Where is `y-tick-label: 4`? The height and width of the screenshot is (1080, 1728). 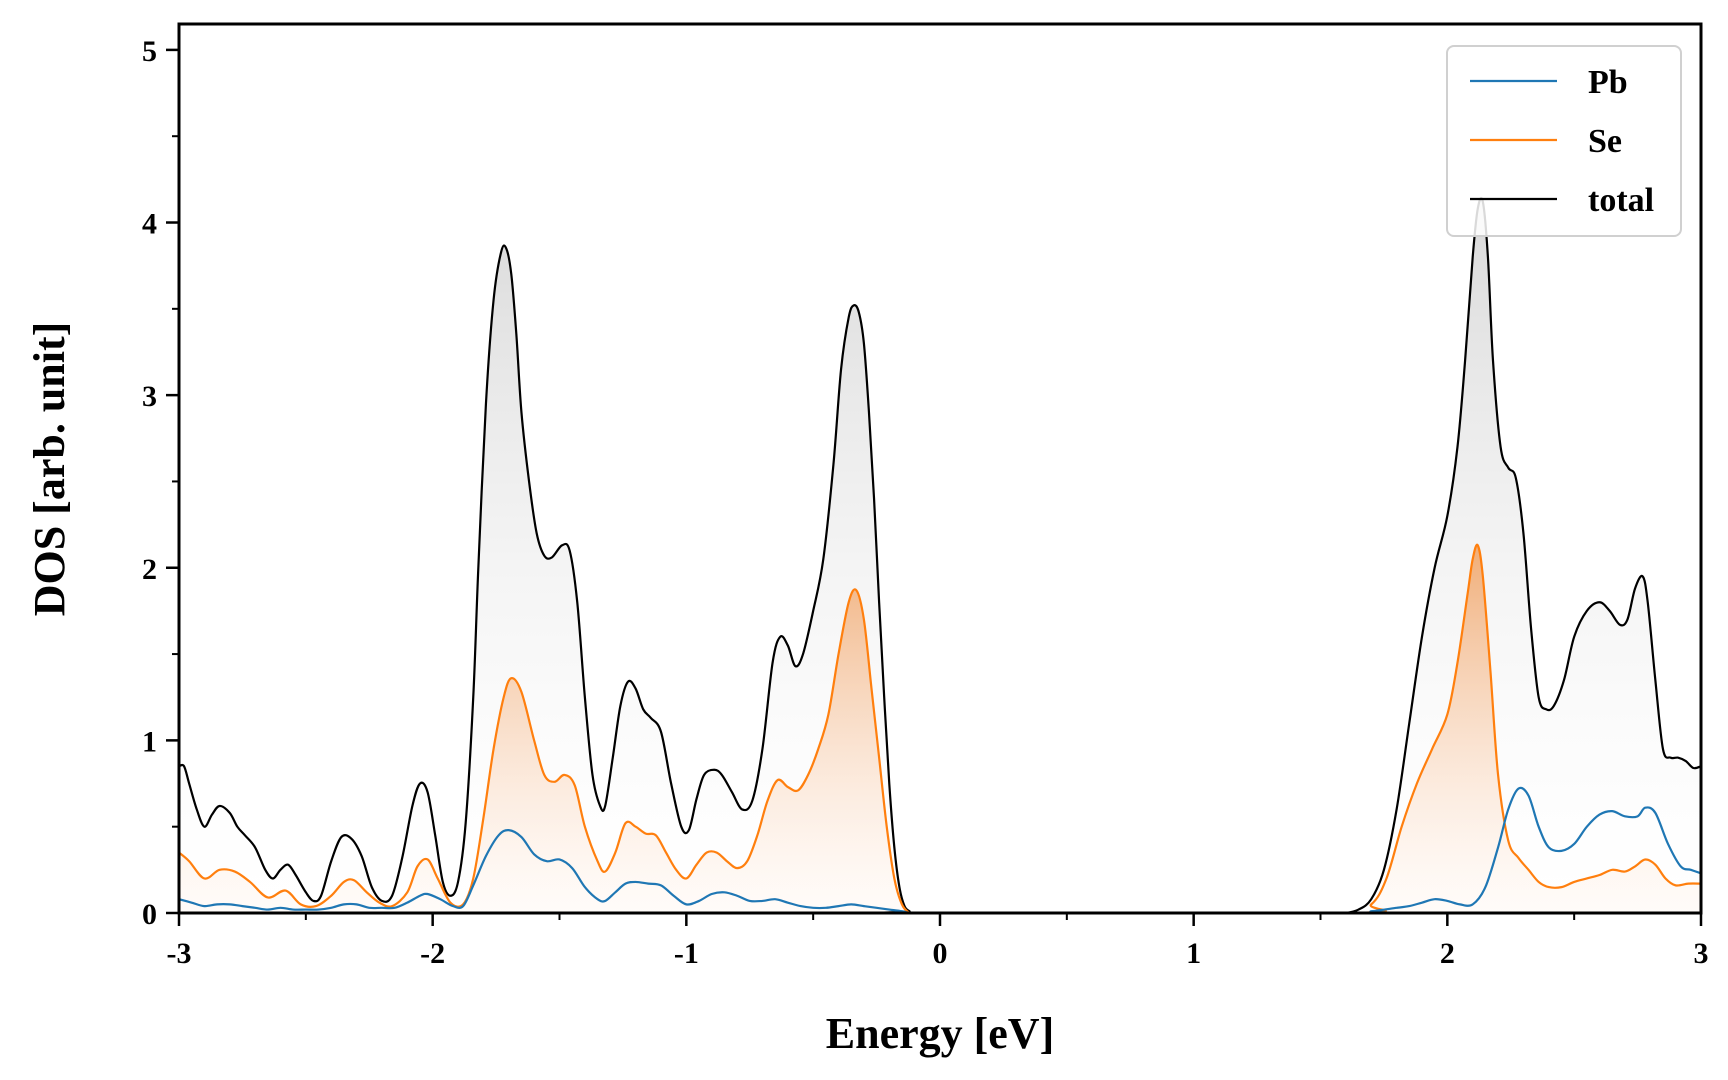
y-tick-label: 4 is located at coordinates (149, 224).